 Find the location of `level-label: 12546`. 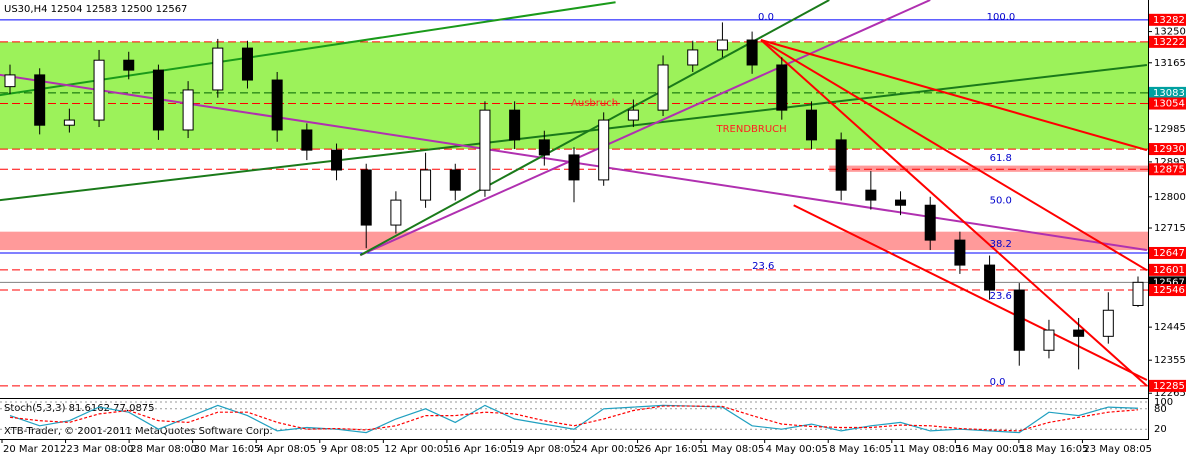

level-label: 12546 is located at coordinates (1169, 290).